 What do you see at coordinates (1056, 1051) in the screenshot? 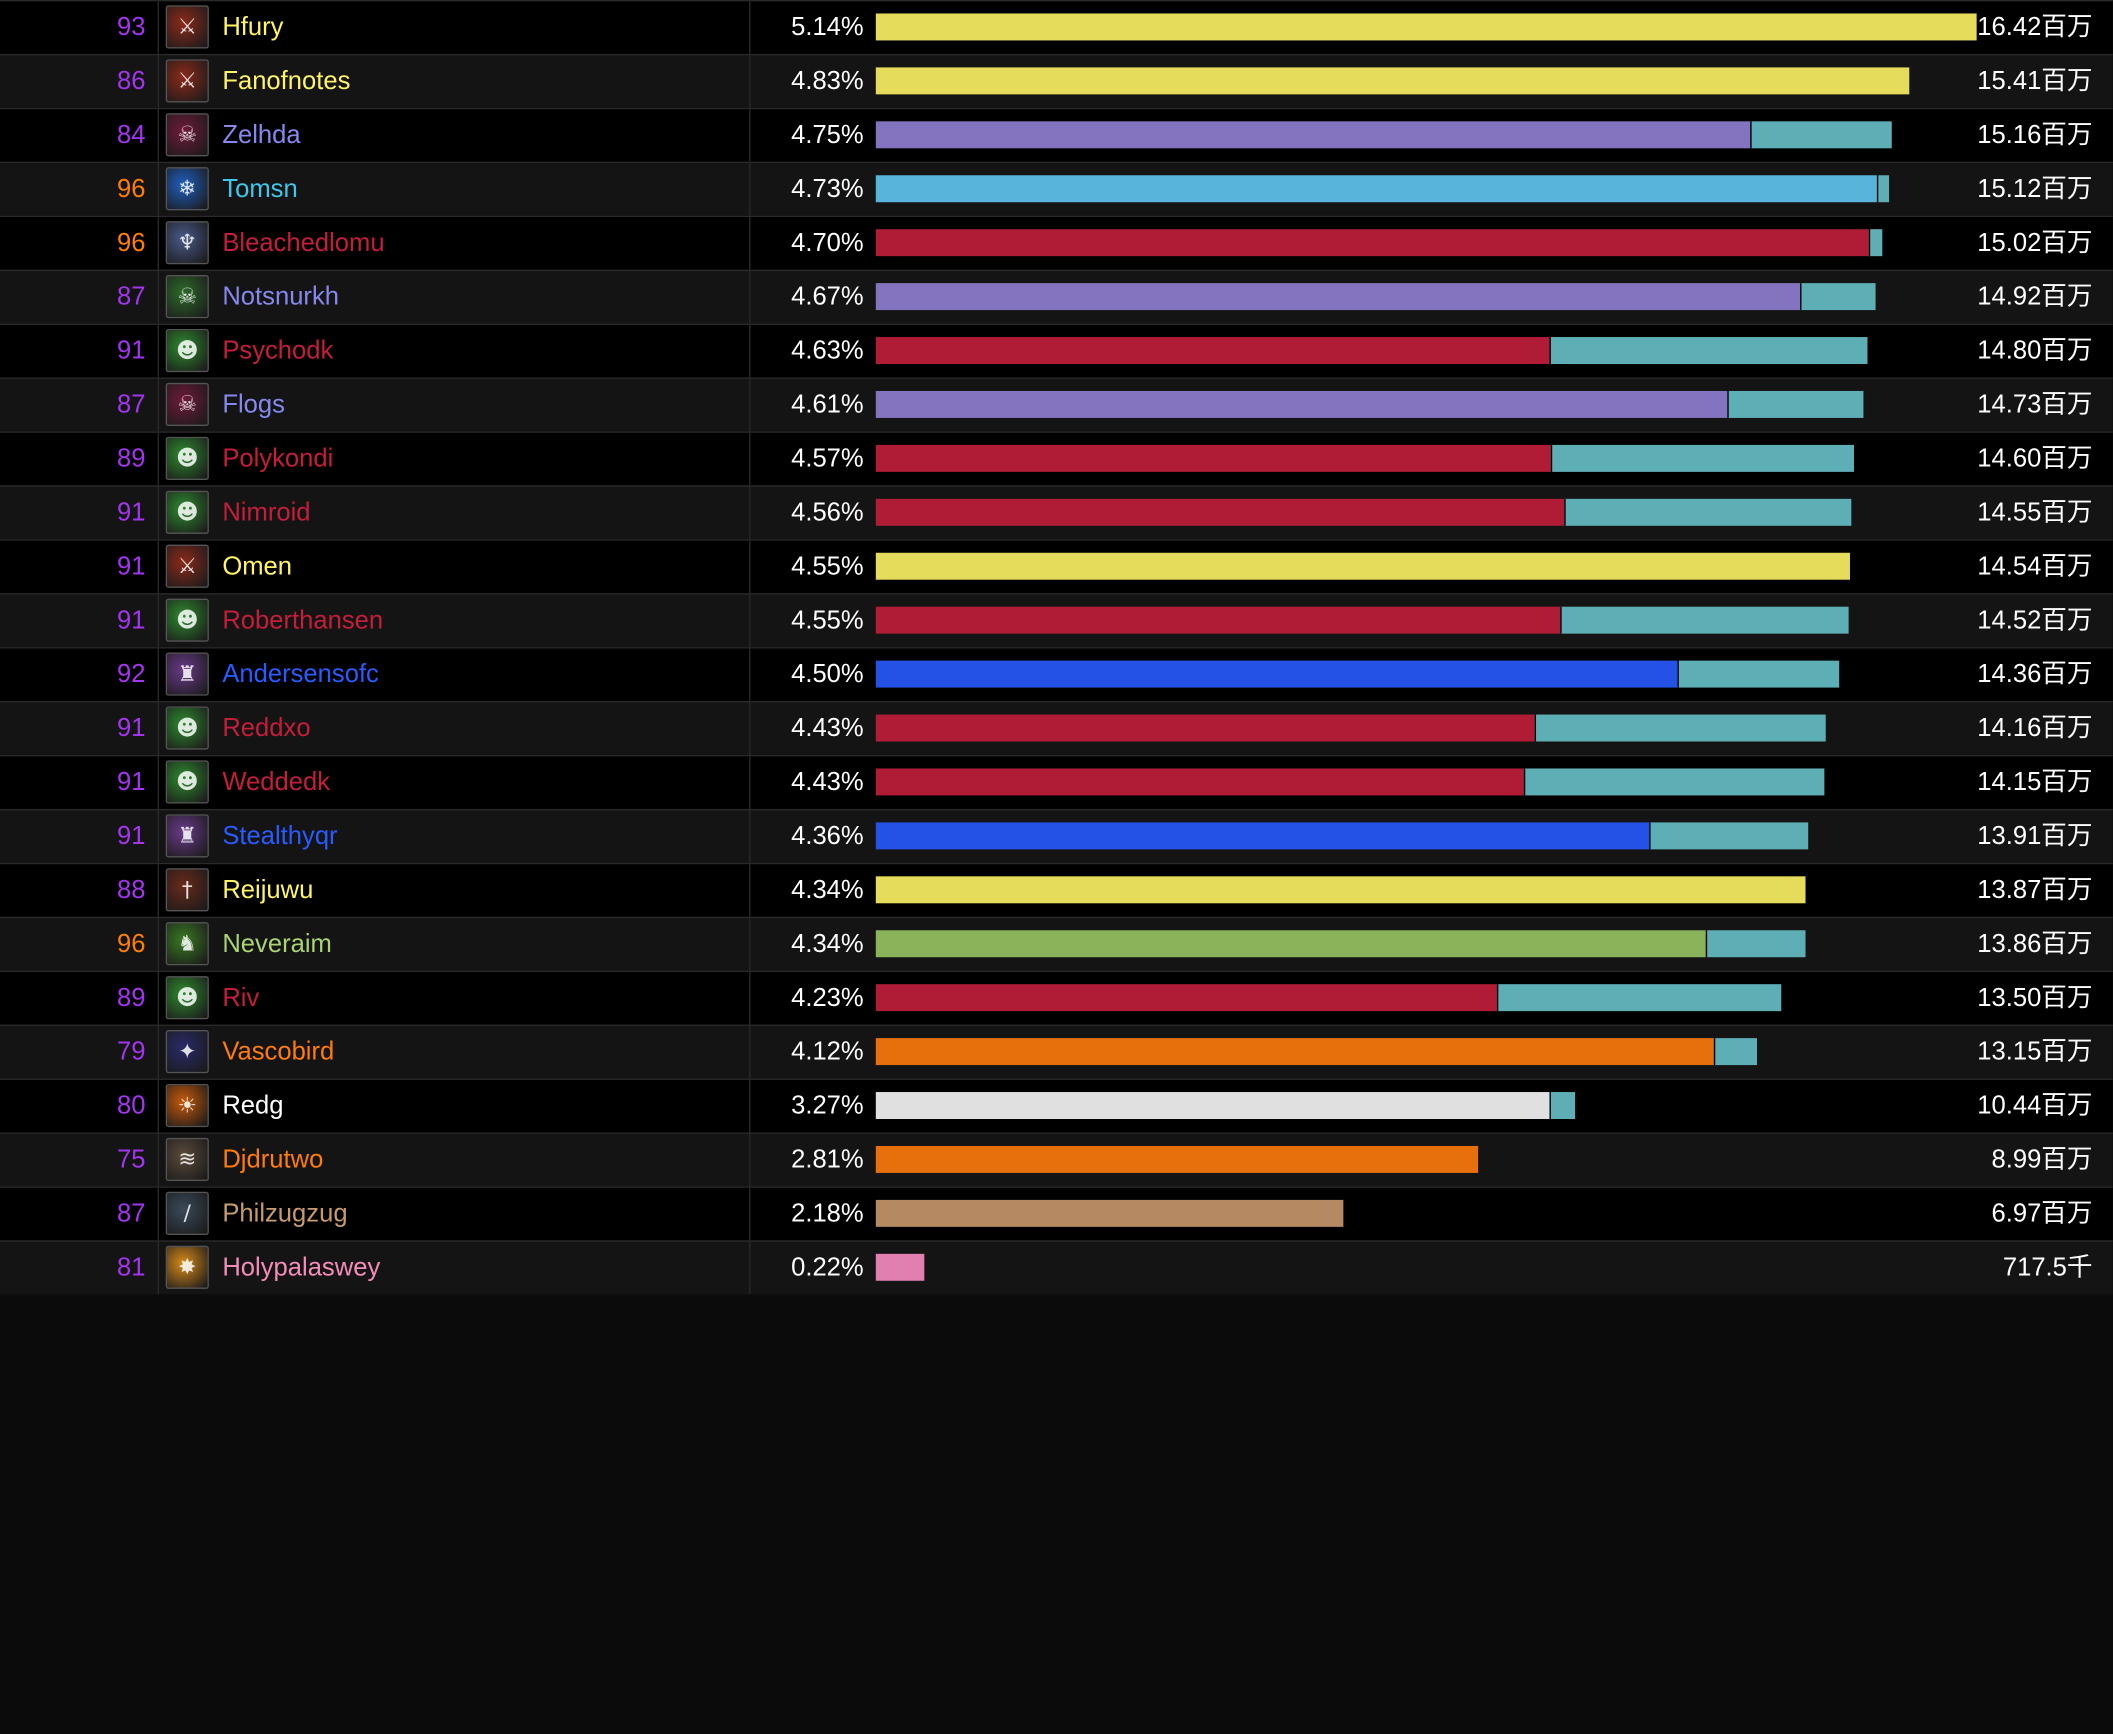
I see `table-row: 79 ✦ Vascobird 4.12% 13.15百万` at bounding box center [1056, 1051].